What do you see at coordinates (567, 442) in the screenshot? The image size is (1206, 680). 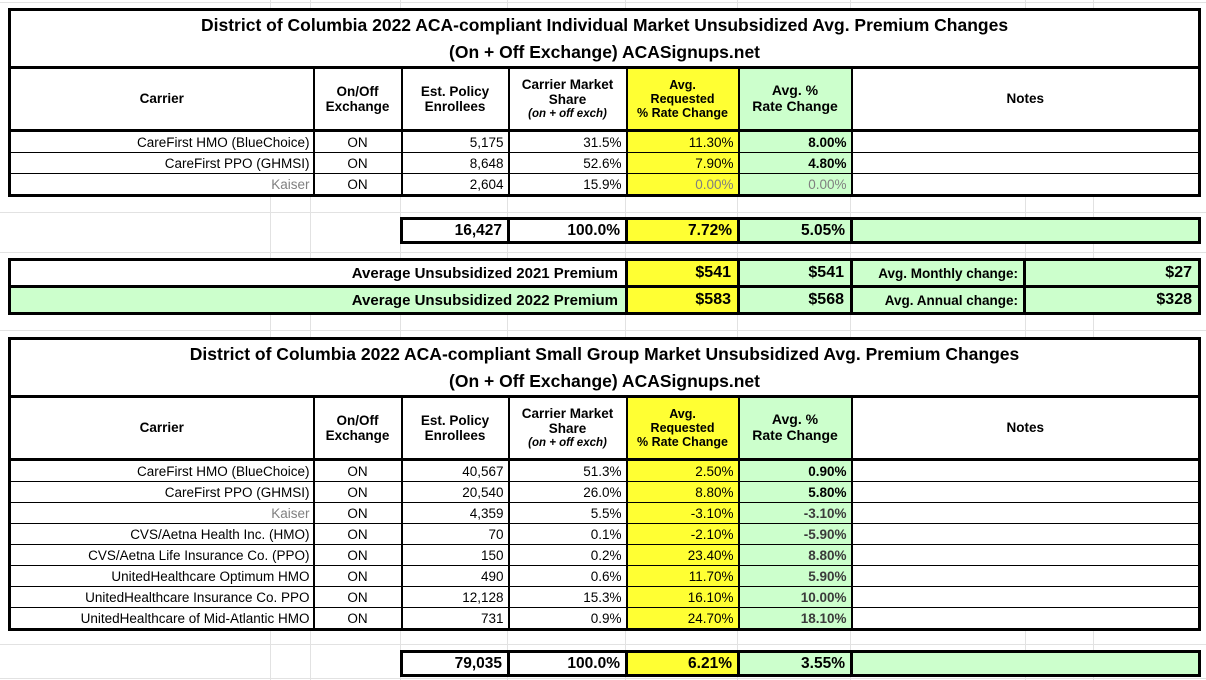 I see `header-note: (on + off exch)` at bounding box center [567, 442].